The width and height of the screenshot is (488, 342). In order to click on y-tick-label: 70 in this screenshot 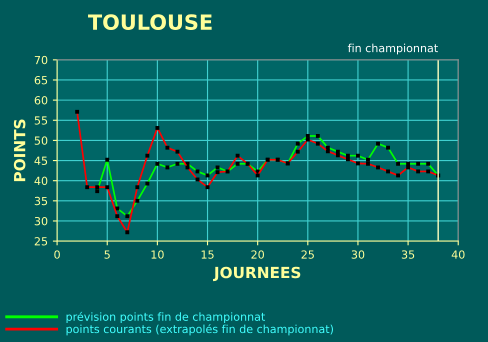, I will do `click(41, 60)`.